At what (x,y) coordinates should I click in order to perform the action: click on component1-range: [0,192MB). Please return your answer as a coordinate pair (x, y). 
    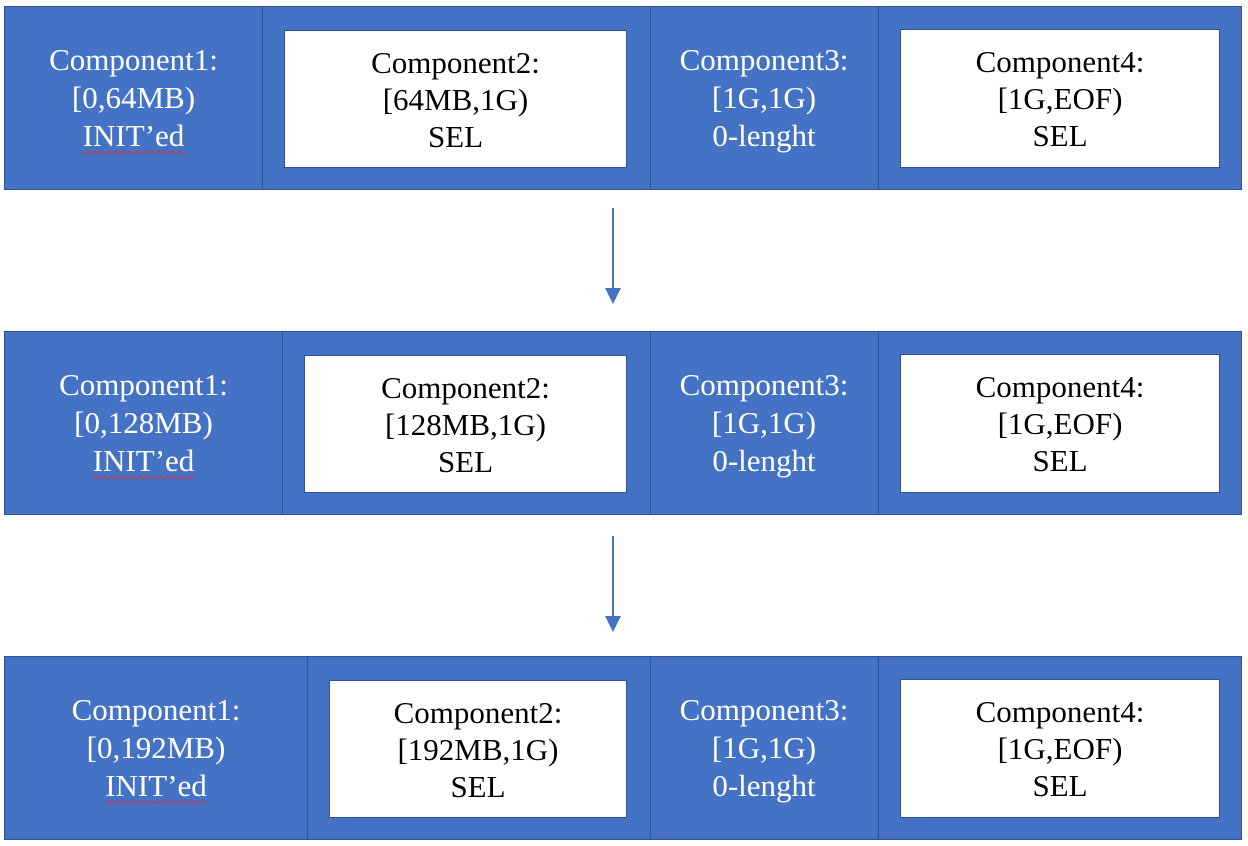
    Looking at the image, I should click on (156, 747).